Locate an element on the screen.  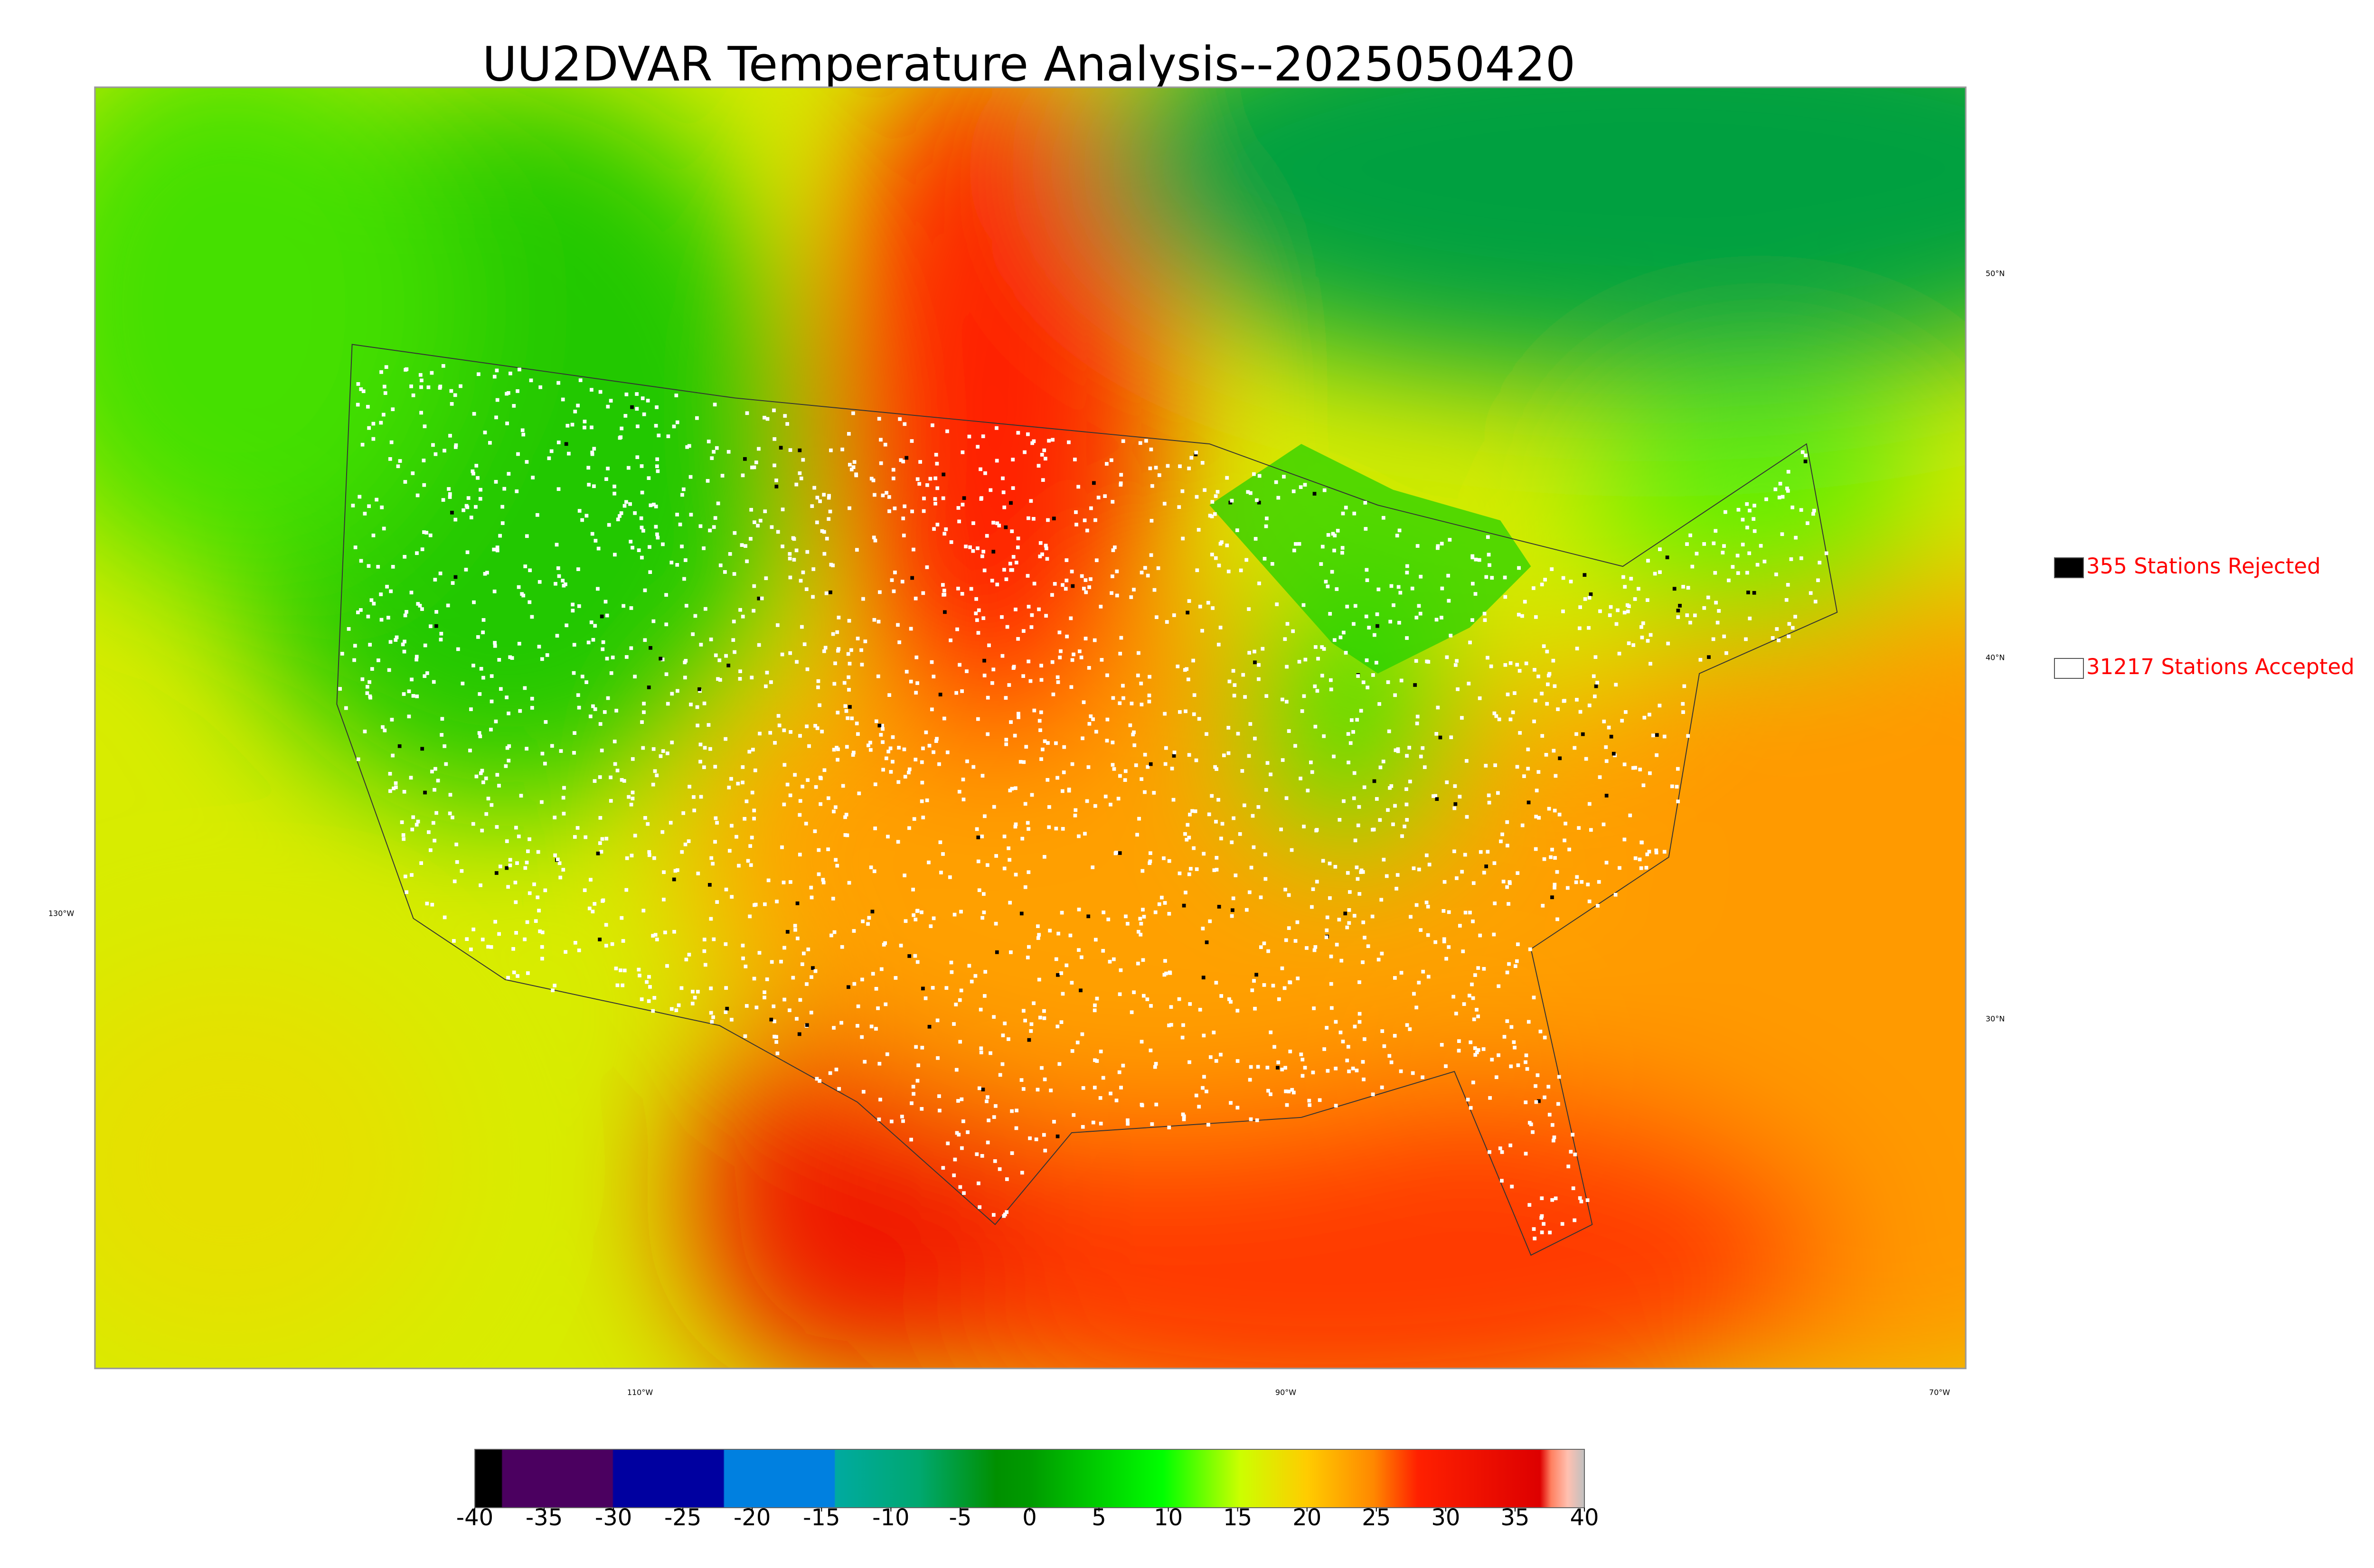
legend-label: 355 Stations Rejected is located at coordinates (2203, 567).